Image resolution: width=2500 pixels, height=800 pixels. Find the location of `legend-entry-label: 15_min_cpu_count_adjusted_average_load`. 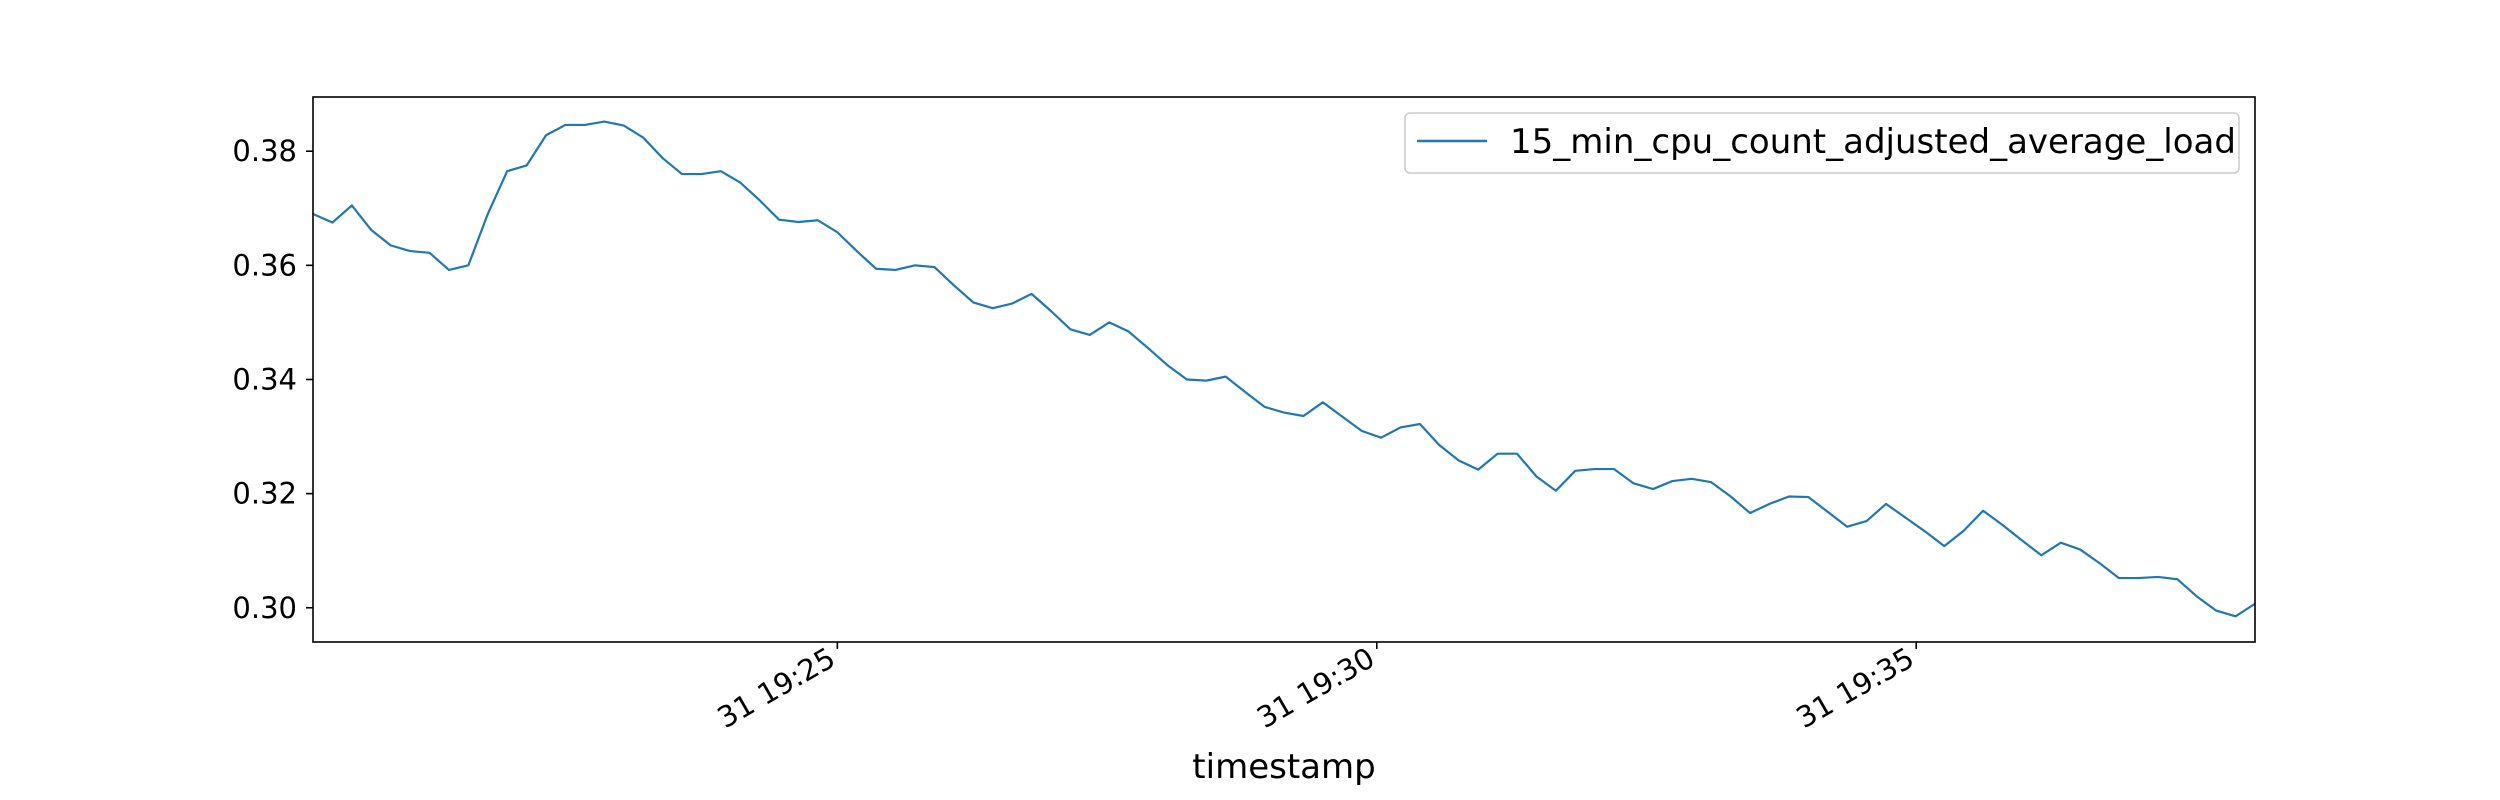

legend-entry-label: 15_min_cpu_count_adjusted_average_load is located at coordinates (1873, 142).